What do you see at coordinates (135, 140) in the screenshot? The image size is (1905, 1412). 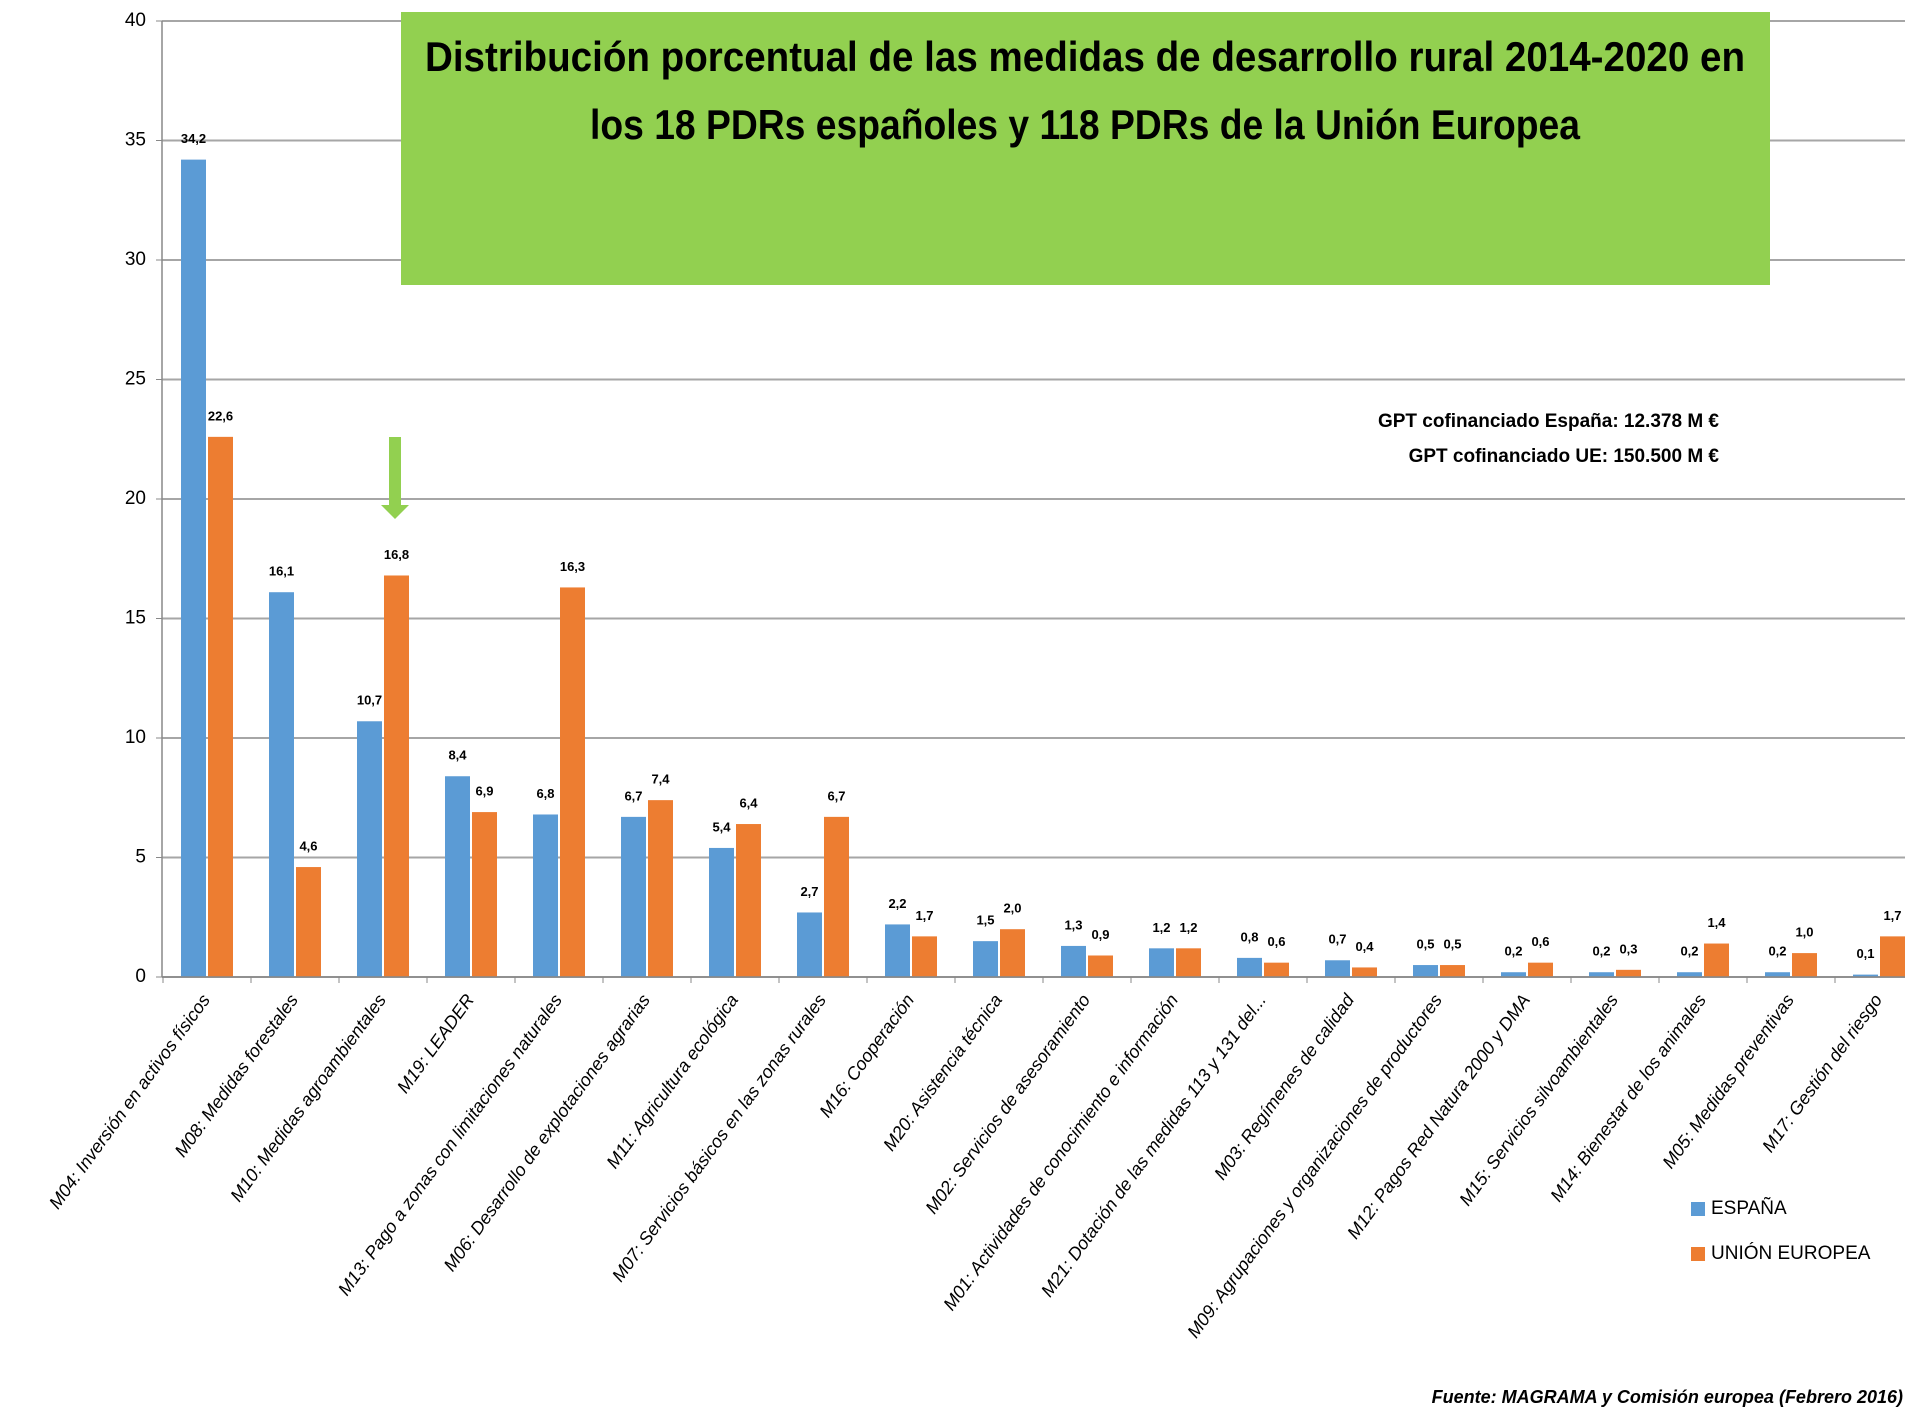 I see `y-tick-label: 35` at bounding box center [135, 140].